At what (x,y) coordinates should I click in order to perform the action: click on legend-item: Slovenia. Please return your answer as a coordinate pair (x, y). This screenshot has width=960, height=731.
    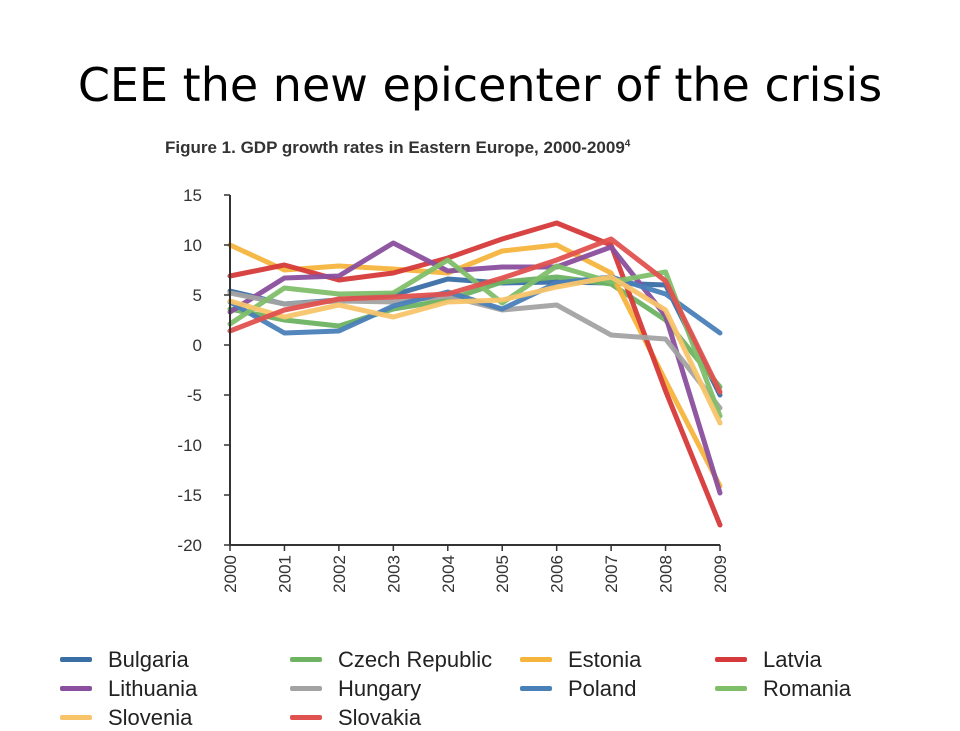
    Looking at the image, I should click on (175, 717).